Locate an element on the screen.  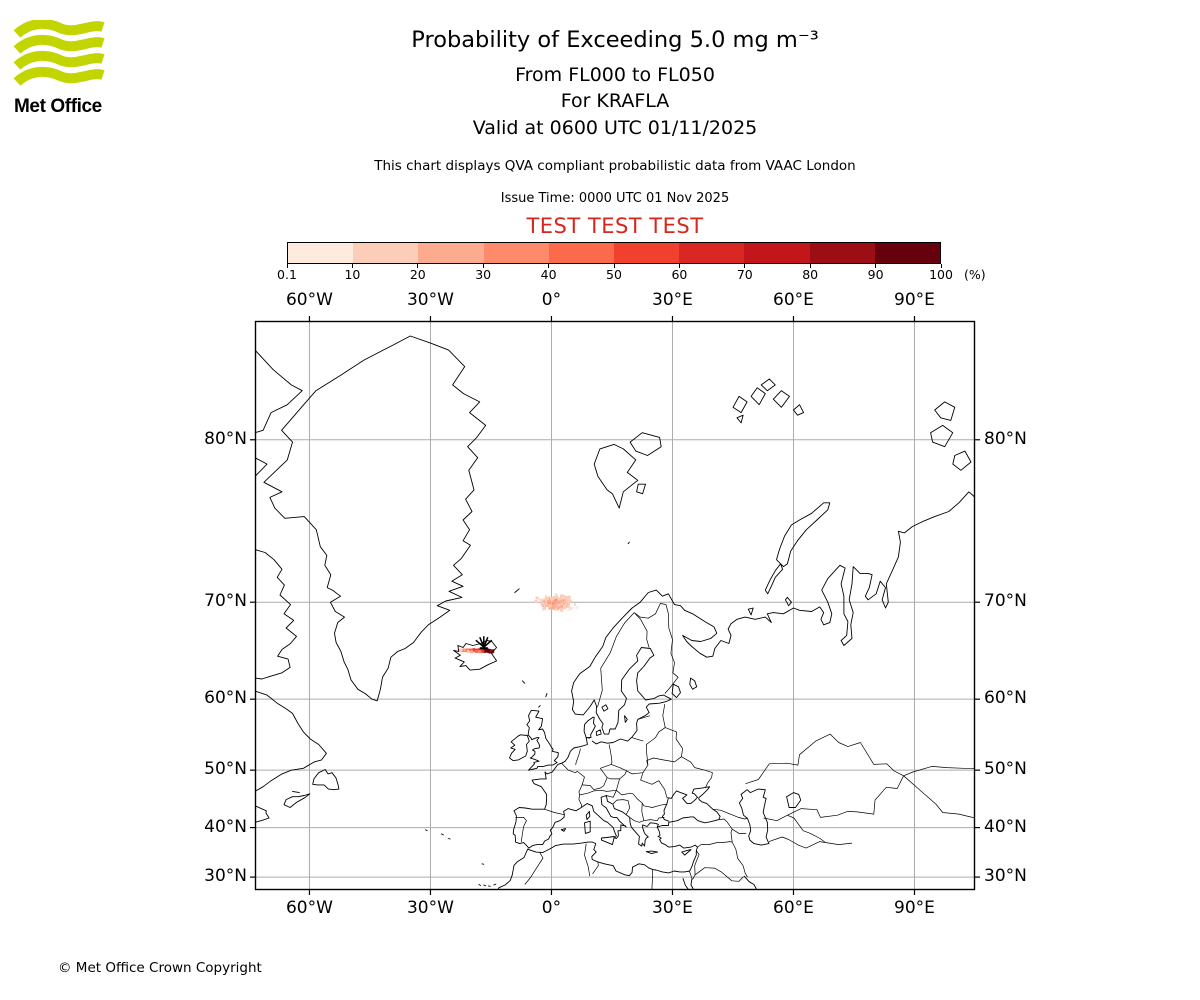
border-fr-it-ch is located at coordinates (580, 796).